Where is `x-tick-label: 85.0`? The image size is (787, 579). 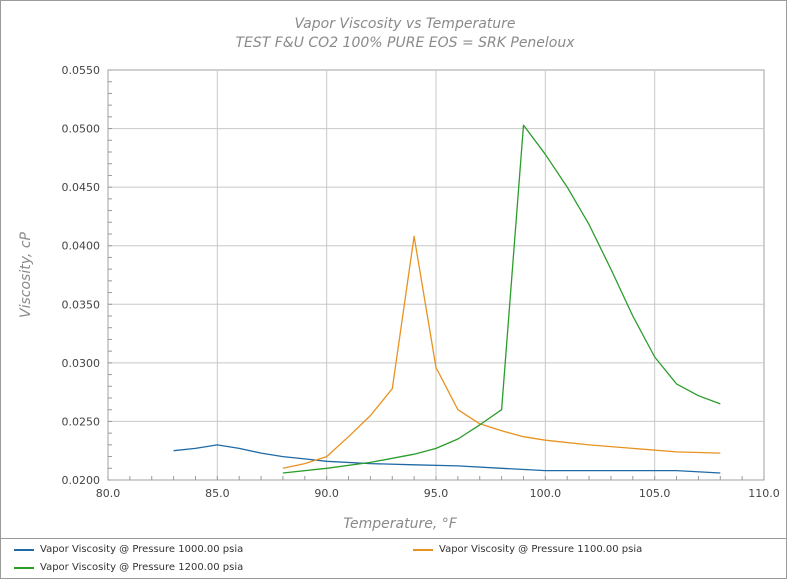
x-tick-label: 85.0 is located at coordinates (217, 493).